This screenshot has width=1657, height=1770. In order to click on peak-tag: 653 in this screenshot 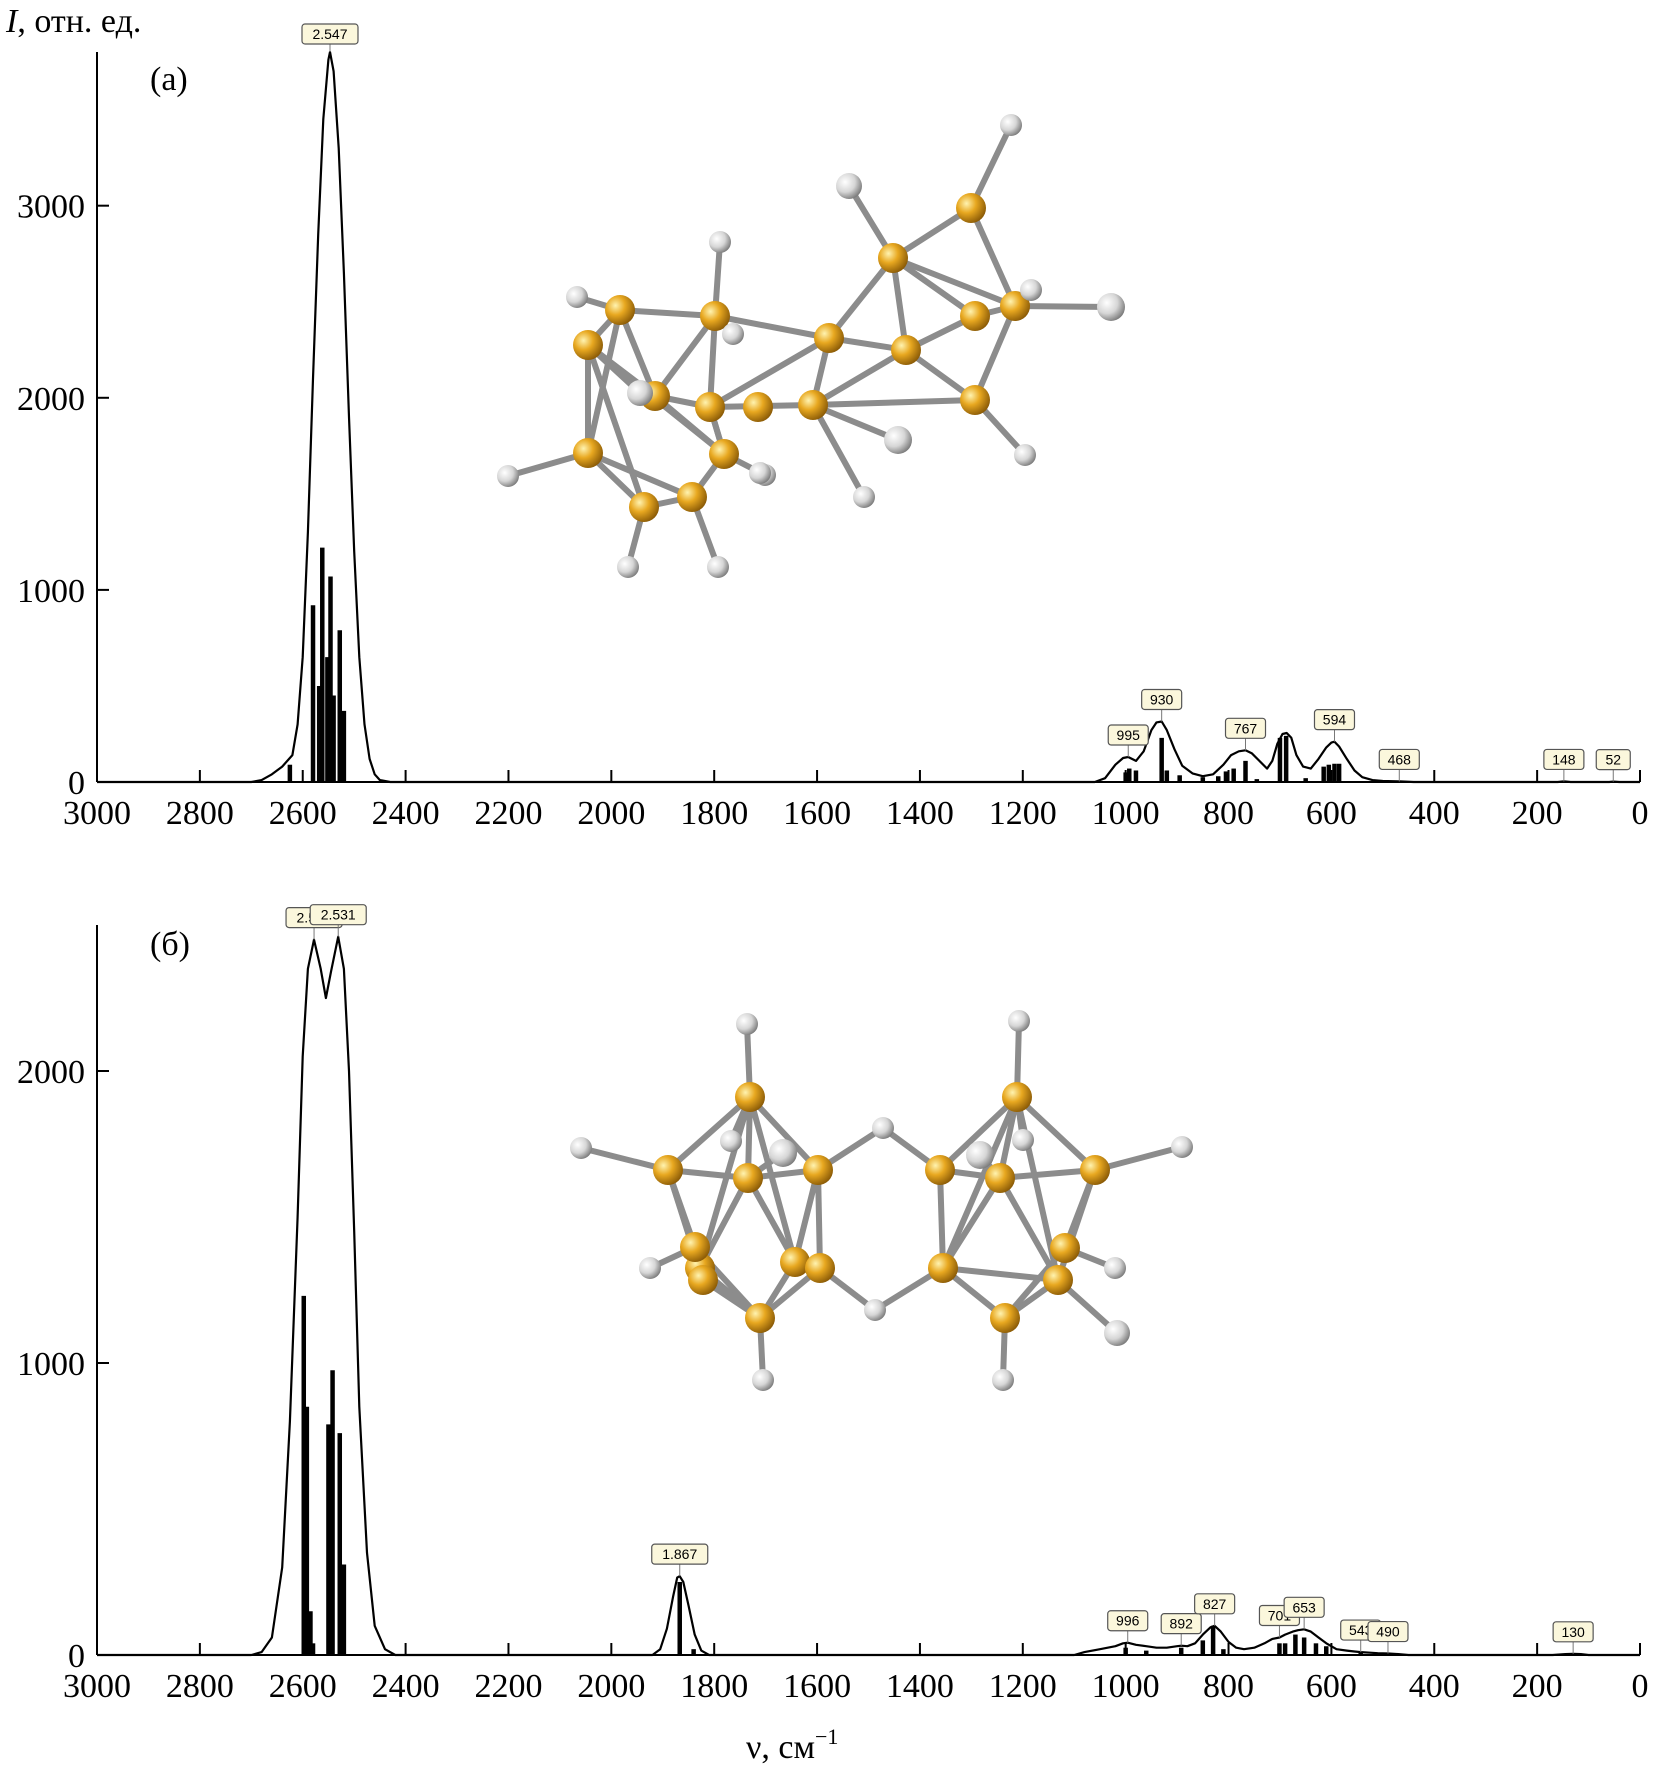, I will do `click(1304, 1613)`.